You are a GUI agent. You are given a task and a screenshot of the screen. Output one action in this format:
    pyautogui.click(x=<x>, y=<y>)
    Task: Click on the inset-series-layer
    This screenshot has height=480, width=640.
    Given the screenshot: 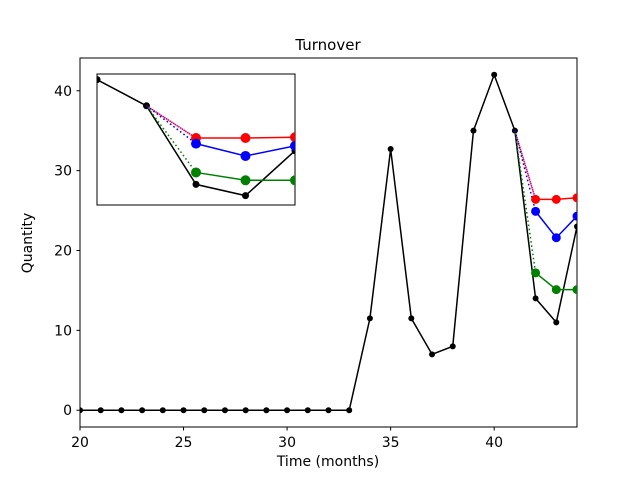 What is the action you would take?
    pyautogui.click(x=196, y=138)
    